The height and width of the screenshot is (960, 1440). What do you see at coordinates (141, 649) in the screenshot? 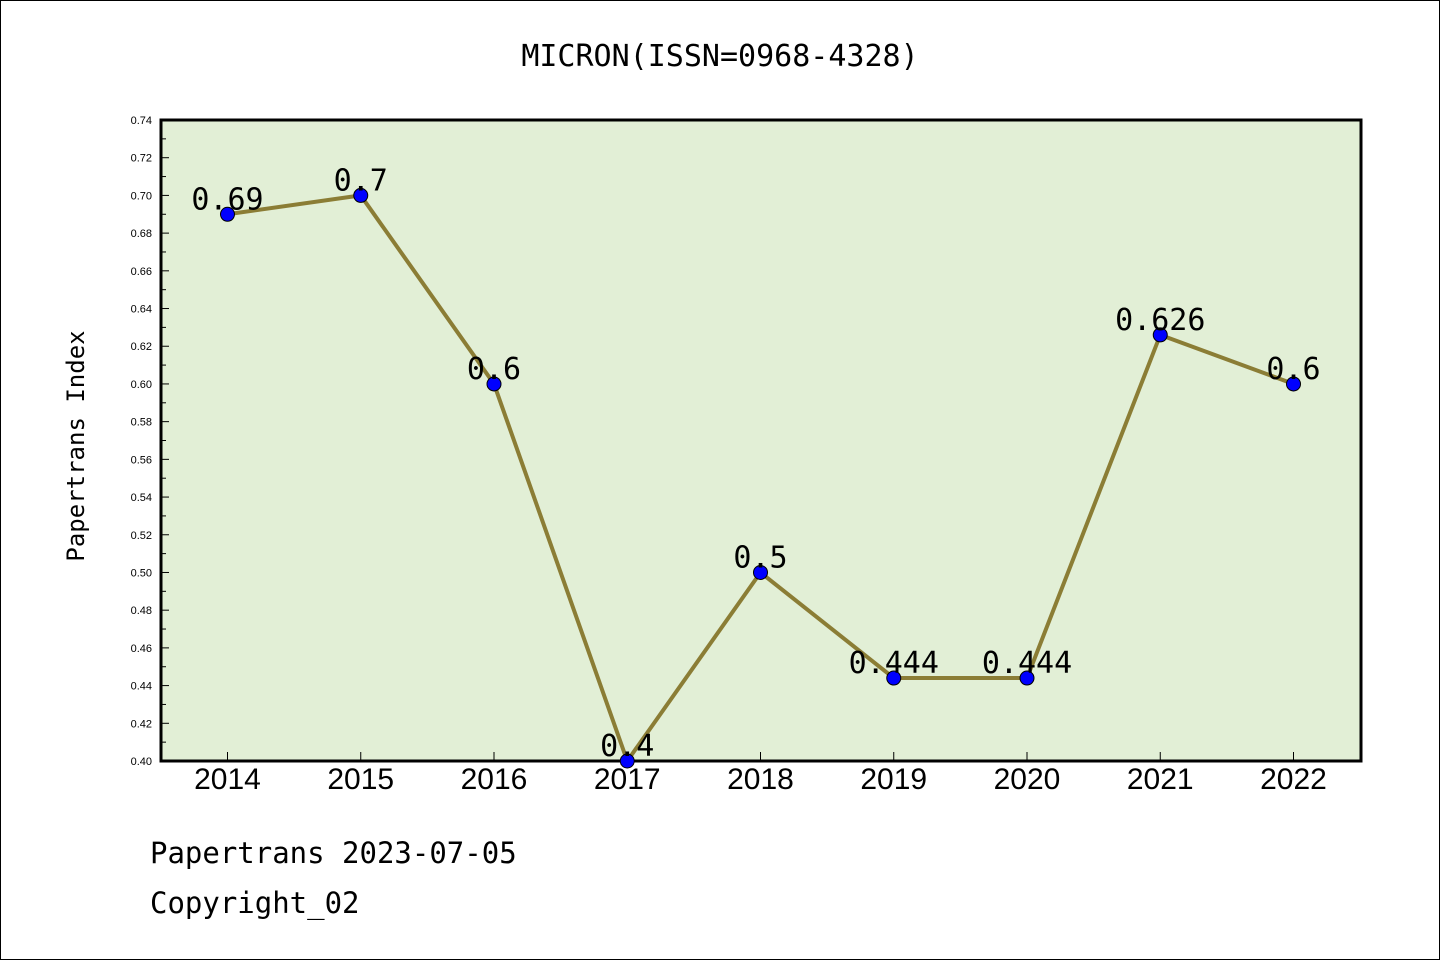
I see `y-tick-label: 0.46` at bounding box center [141, 649].